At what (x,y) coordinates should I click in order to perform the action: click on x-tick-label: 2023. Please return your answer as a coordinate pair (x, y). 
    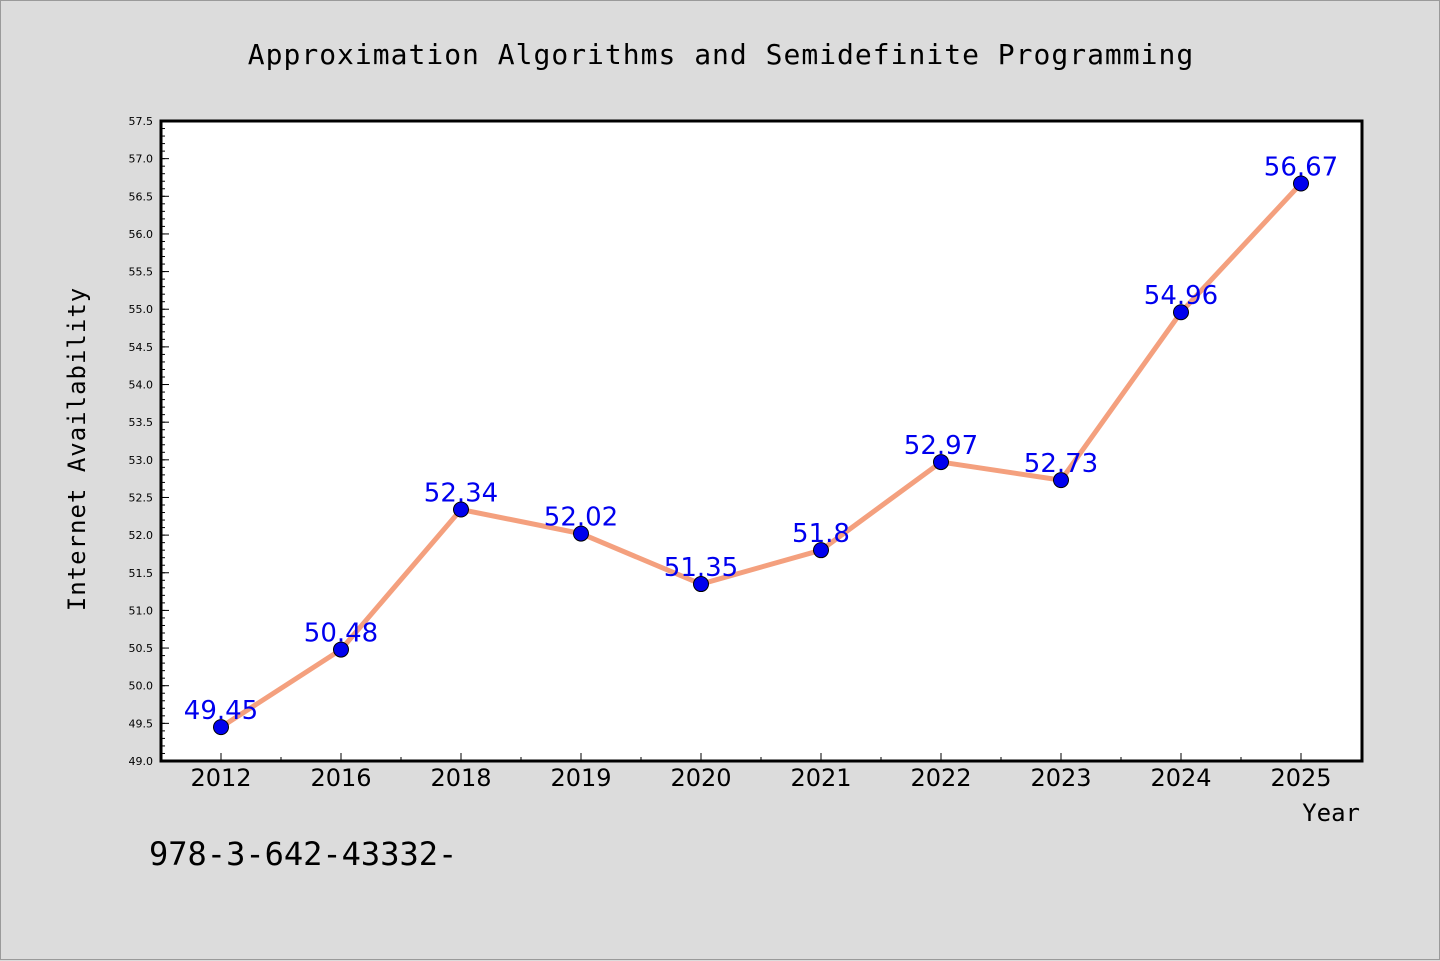
    Looking at the image, I should click on (1060, 778).